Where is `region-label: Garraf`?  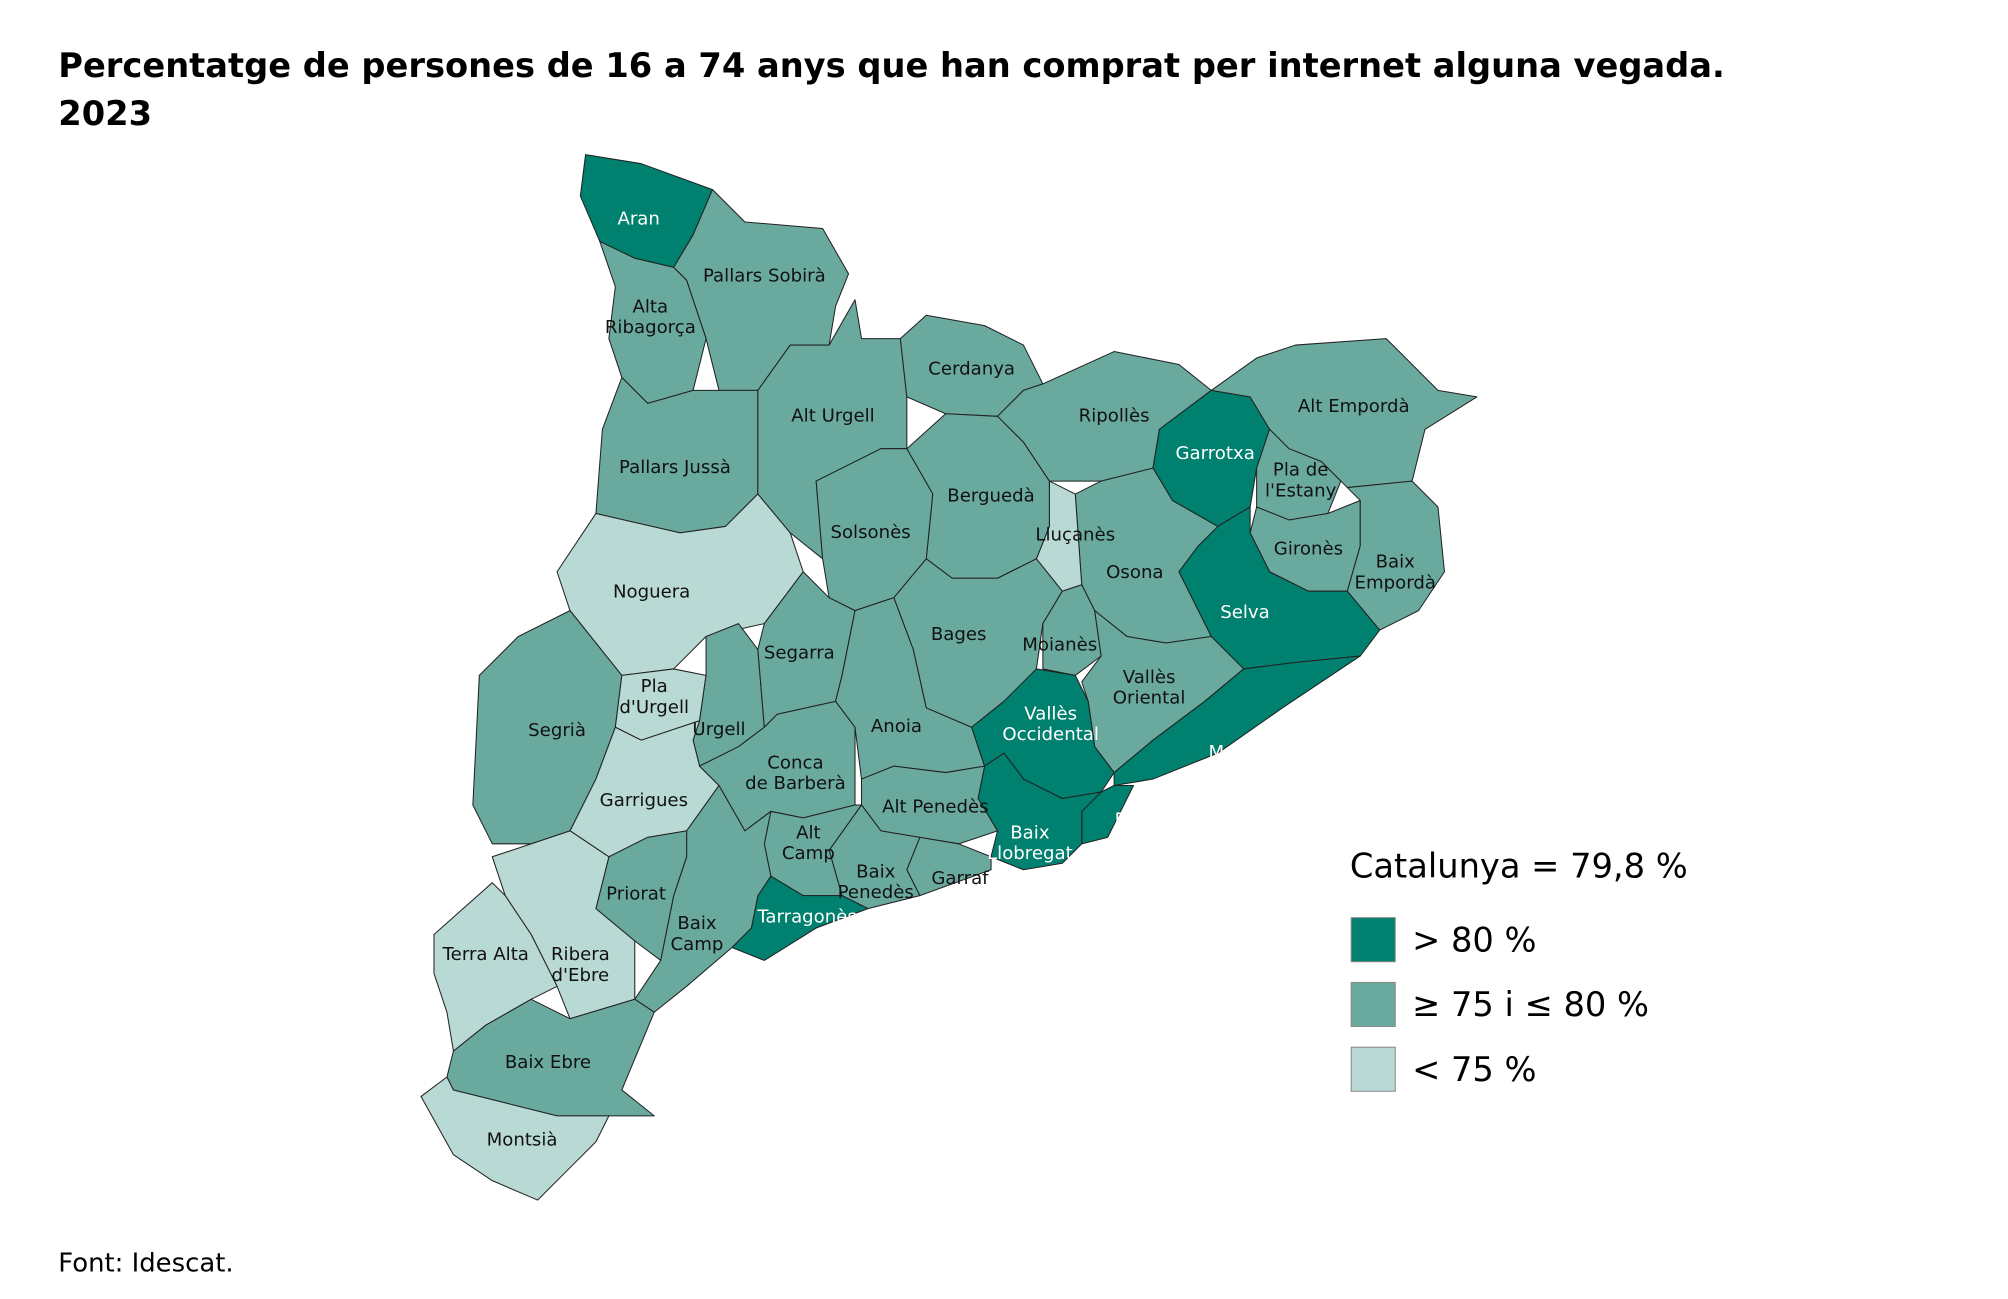
region-label: Garraf is located at coordinates (960, 878).